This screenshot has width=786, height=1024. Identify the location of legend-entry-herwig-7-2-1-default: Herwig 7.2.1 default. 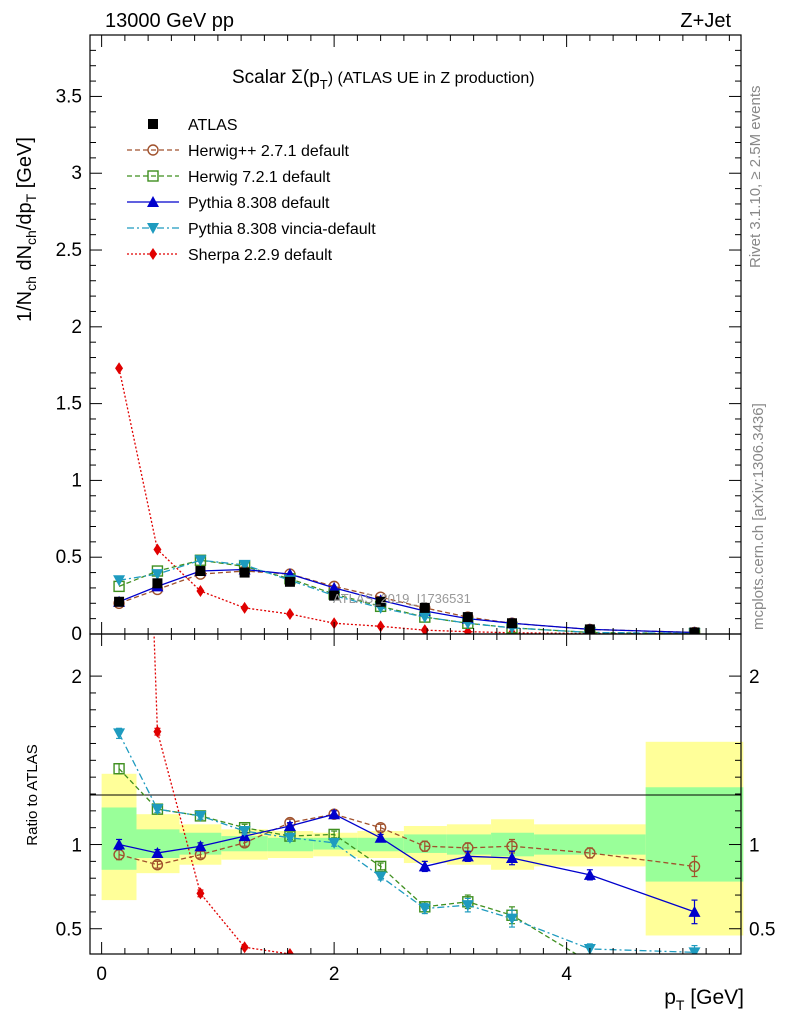
(229, 177).